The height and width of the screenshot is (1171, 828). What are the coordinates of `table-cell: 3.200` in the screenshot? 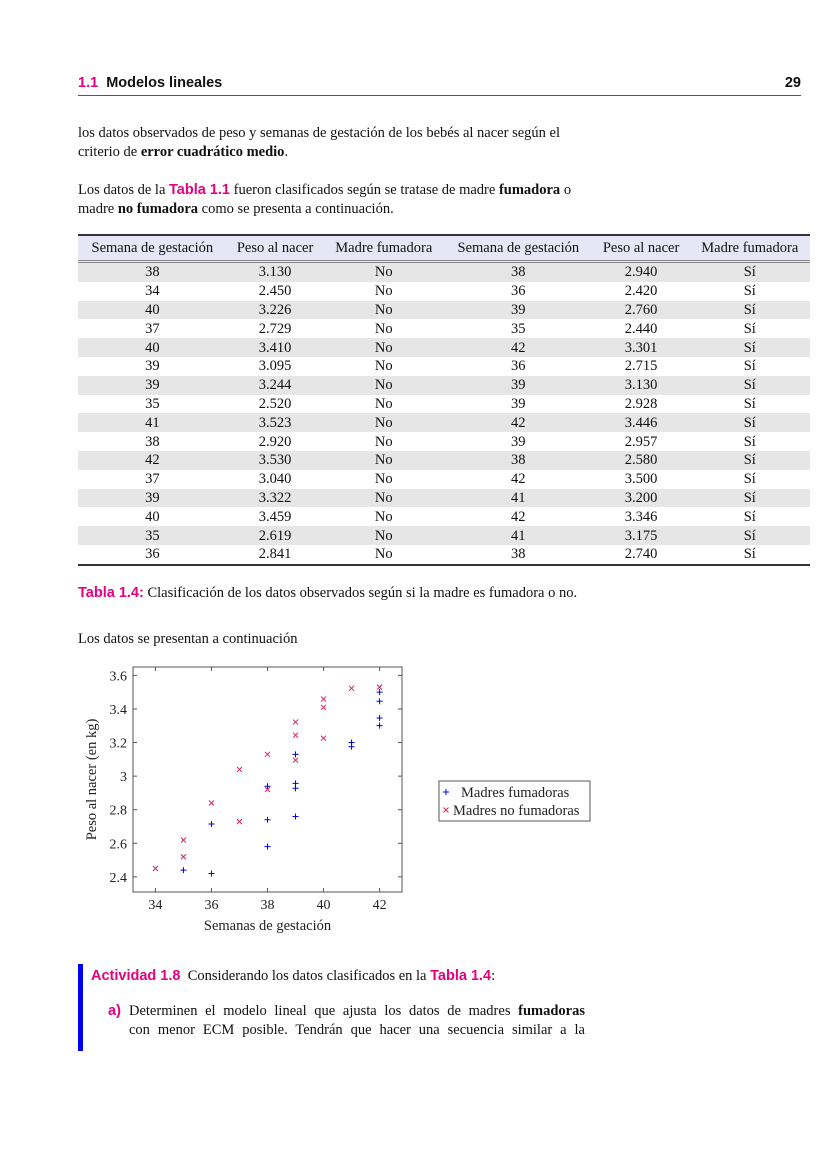 It's located at (641, 498).